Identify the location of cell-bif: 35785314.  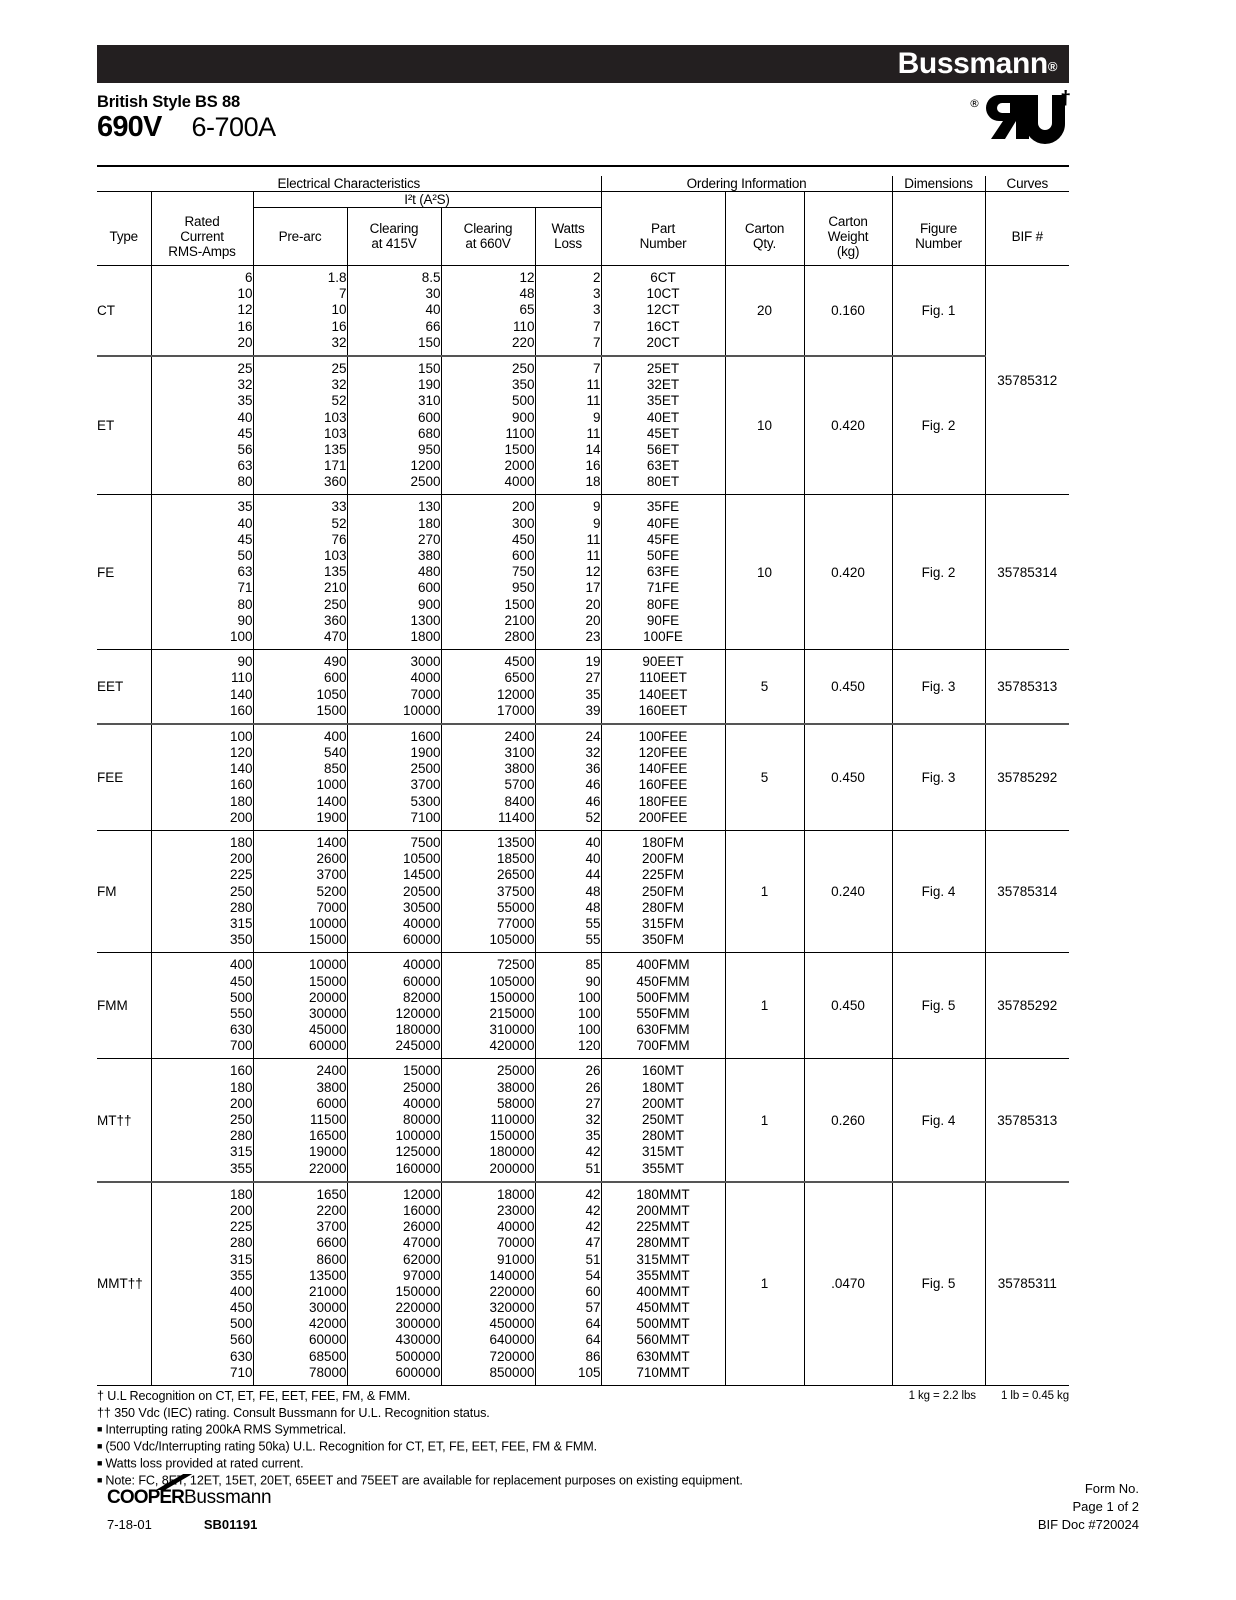
(1027, 572).